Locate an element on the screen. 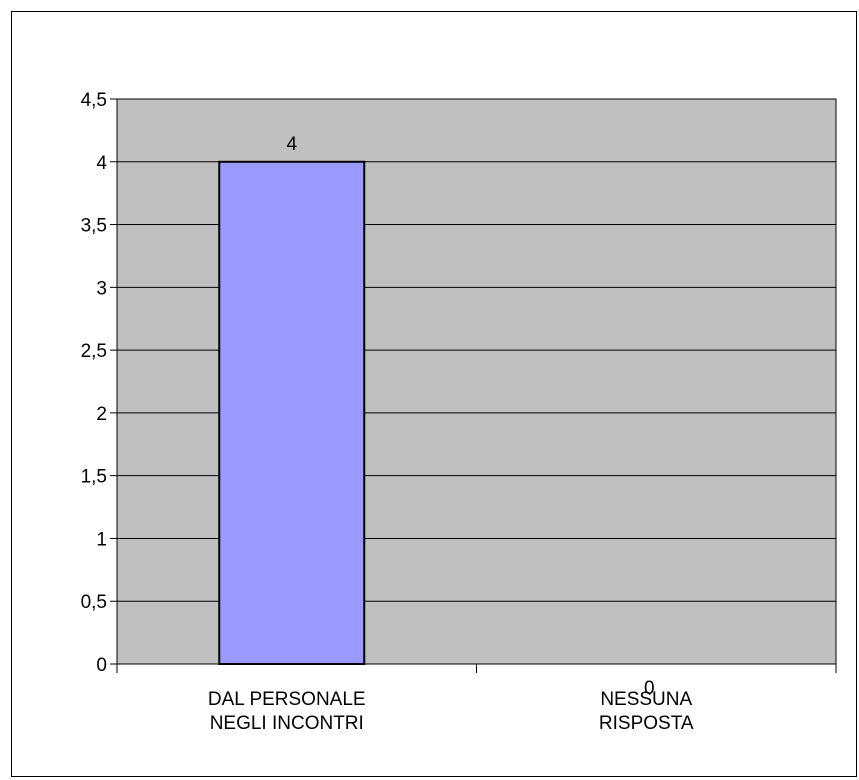 The height and width of the screenshot is (780, 859). y-tick-label: 2 is located at coordinates (101, 414).